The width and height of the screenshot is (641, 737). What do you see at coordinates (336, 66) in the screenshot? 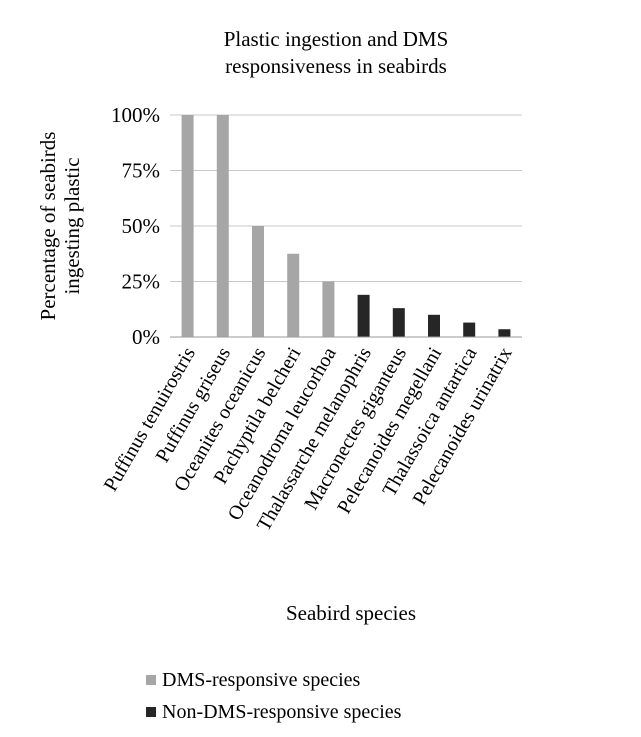
I see `chart-title-line-2: responsiveness in seabirds` at bounding box center [336, 66].